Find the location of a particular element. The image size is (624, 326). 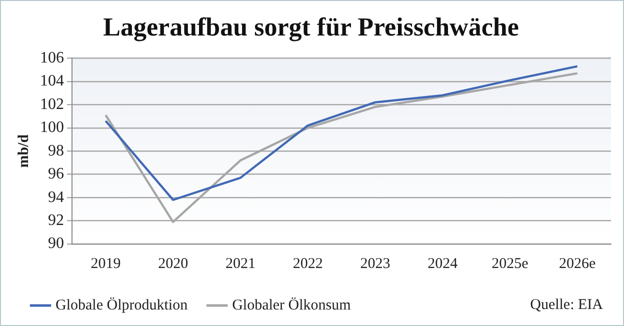

y-tick-label: 104 is located at coordinates (52, 81).